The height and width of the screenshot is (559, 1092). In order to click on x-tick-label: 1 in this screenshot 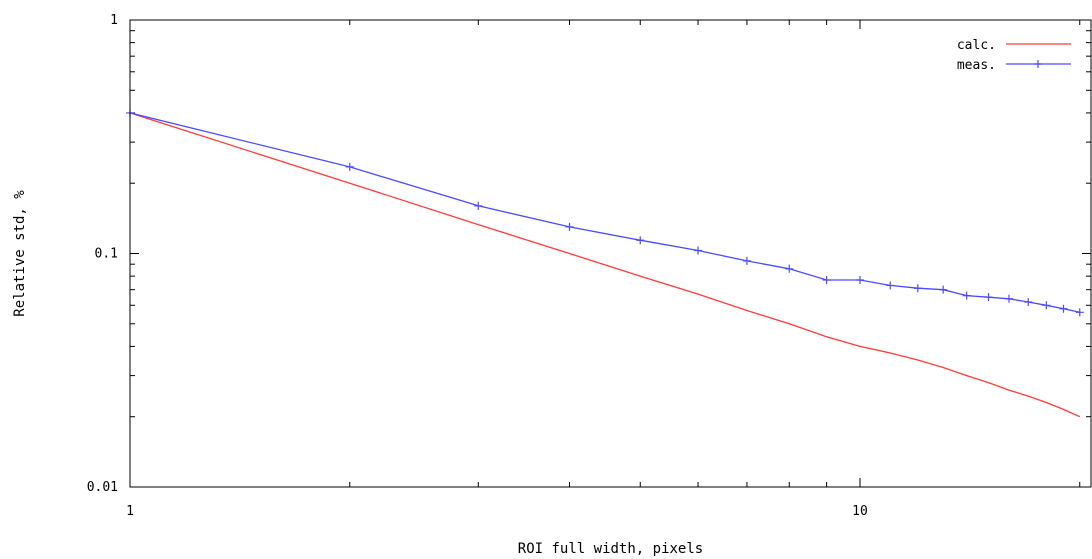, I will do `click(130, 511)`.